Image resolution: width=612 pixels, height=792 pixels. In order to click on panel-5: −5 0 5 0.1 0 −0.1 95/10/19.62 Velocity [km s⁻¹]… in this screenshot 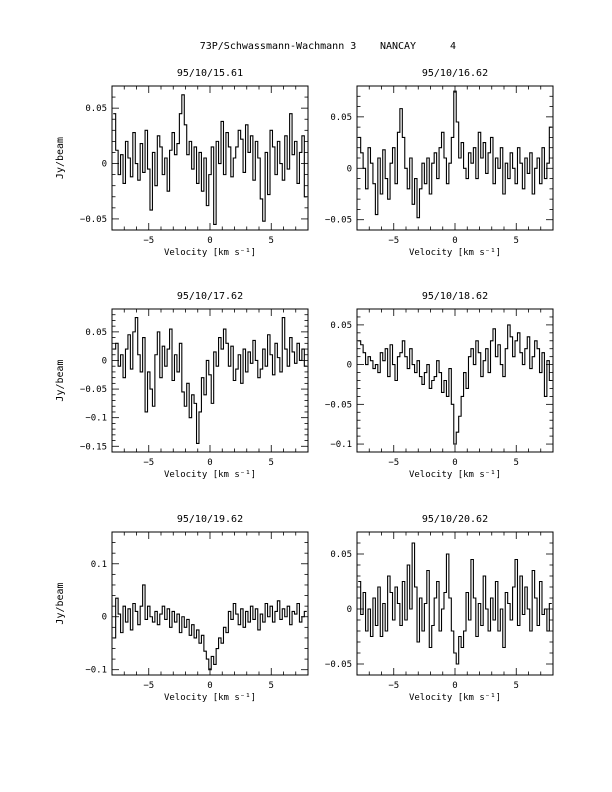, I will do `click(182, 608)`.